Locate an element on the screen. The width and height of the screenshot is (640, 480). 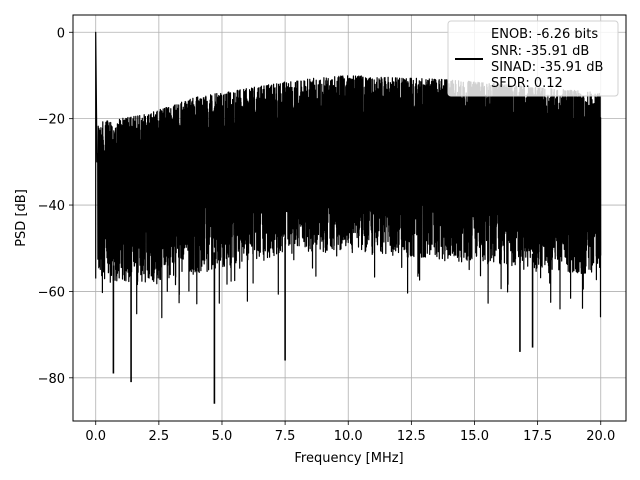
x-tick-label: 5.0 is located at coordinates (222, 436).